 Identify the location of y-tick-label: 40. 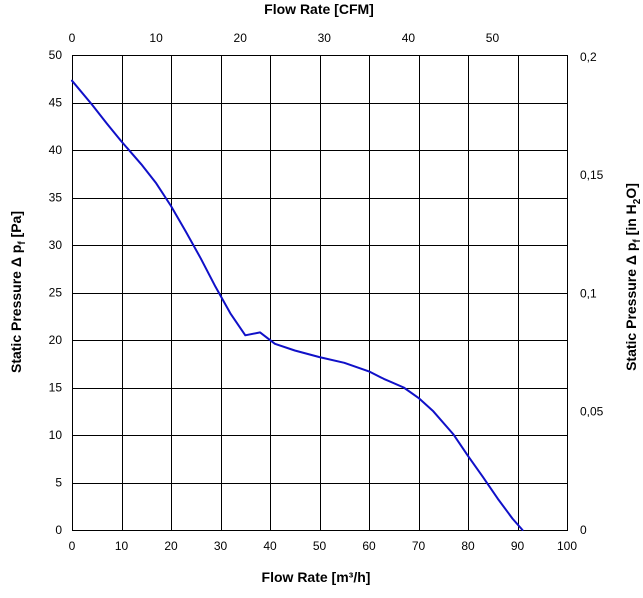
(56, 150).